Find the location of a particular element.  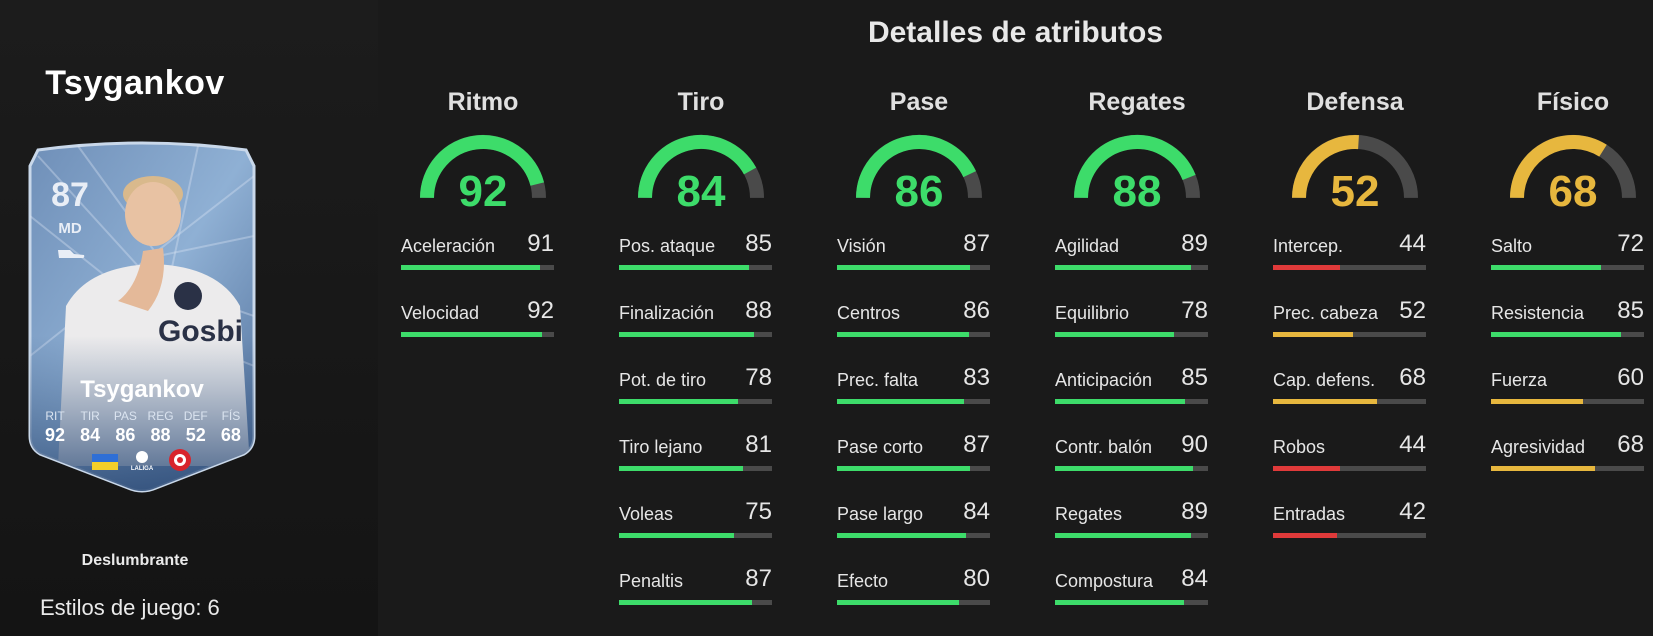

attribute-value: 80 is located at coordinates (976, 578).